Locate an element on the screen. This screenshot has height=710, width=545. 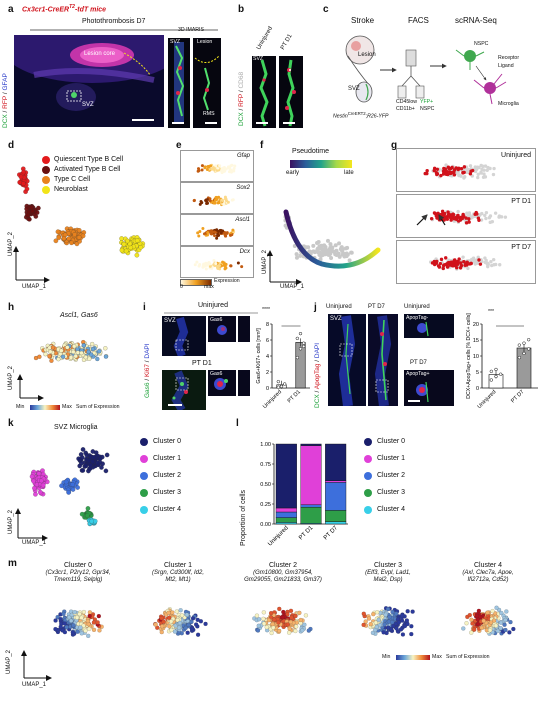
y-tick-label: 6 is located at coordinates (267, 341).